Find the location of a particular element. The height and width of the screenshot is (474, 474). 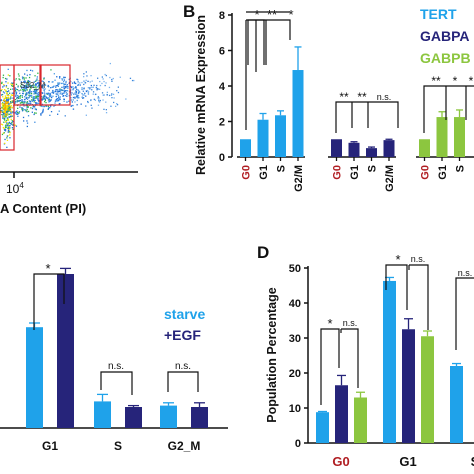

y-tick-label: 10 is located at coordinates (295, 409).